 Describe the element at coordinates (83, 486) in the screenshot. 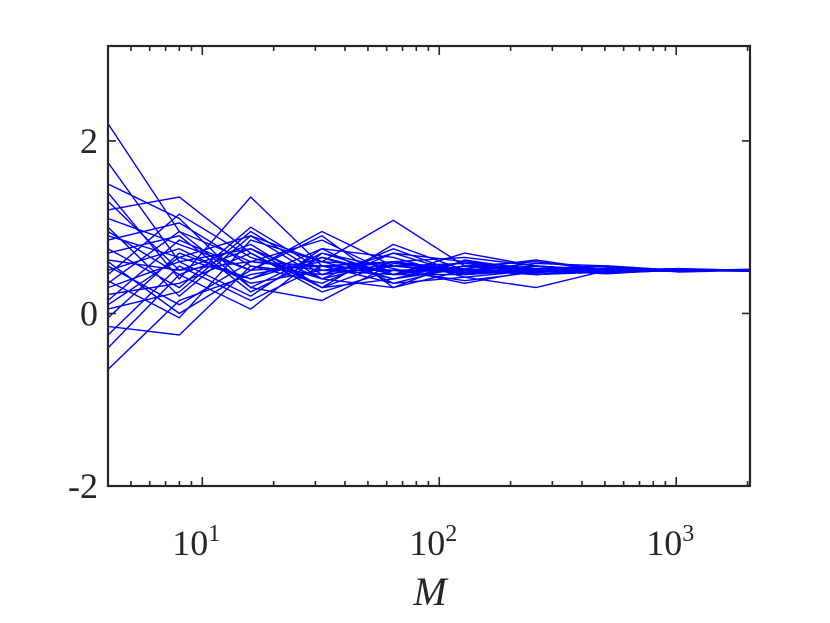

I see `y-tick-label: -2` at that location.